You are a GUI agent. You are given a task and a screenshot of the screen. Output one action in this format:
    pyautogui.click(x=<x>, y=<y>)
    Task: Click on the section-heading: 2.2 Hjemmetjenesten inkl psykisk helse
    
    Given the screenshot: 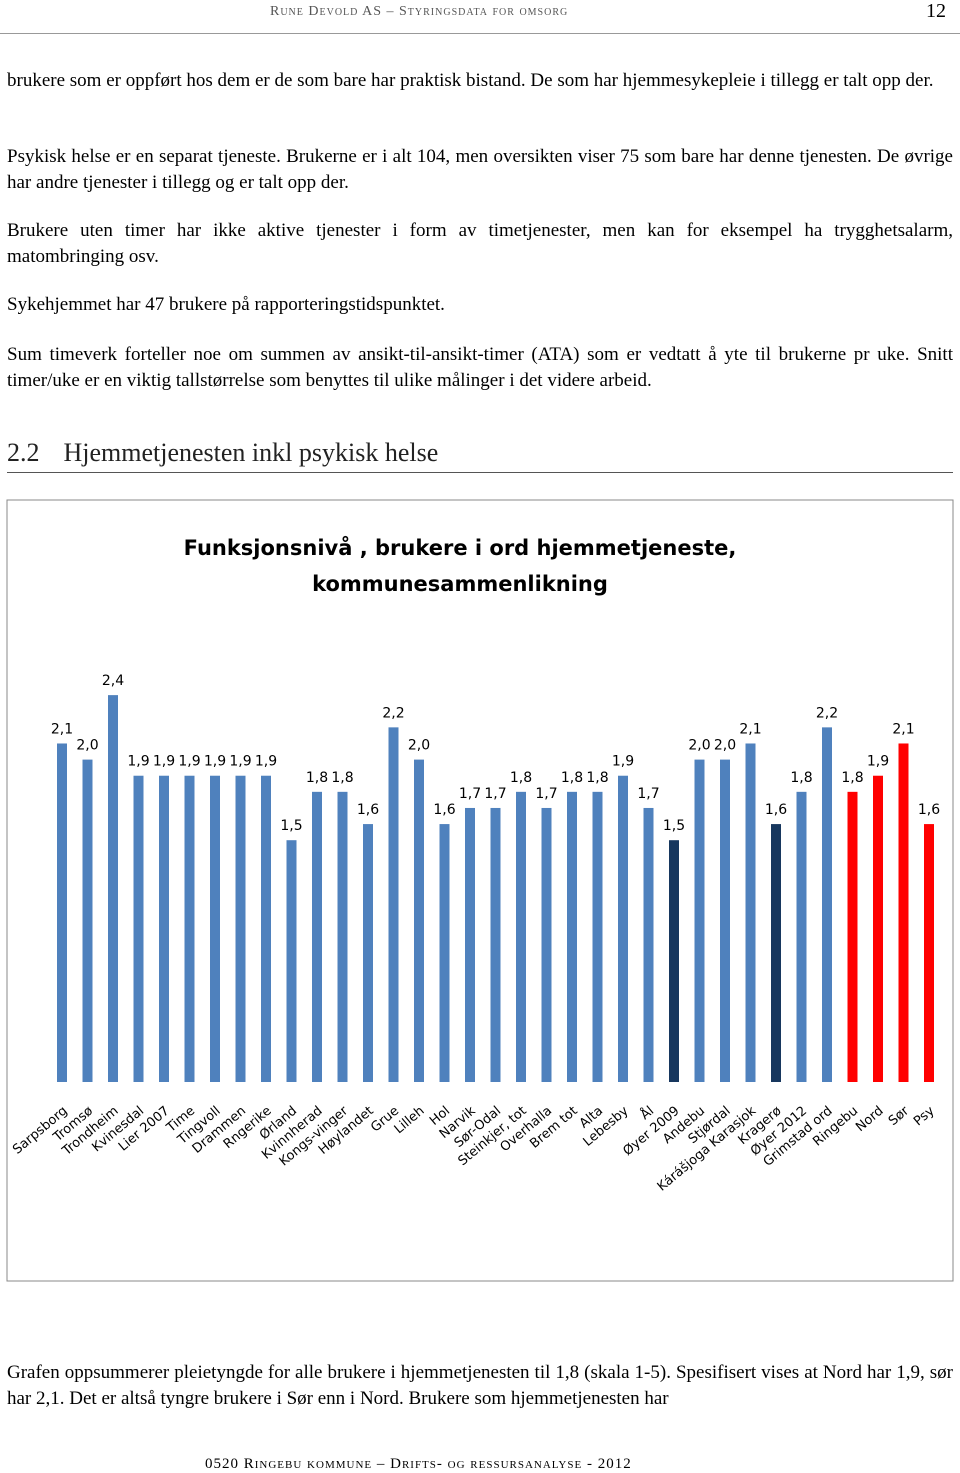 What is the action you would take?
    pyautogui.click(x=222, y=453)
    